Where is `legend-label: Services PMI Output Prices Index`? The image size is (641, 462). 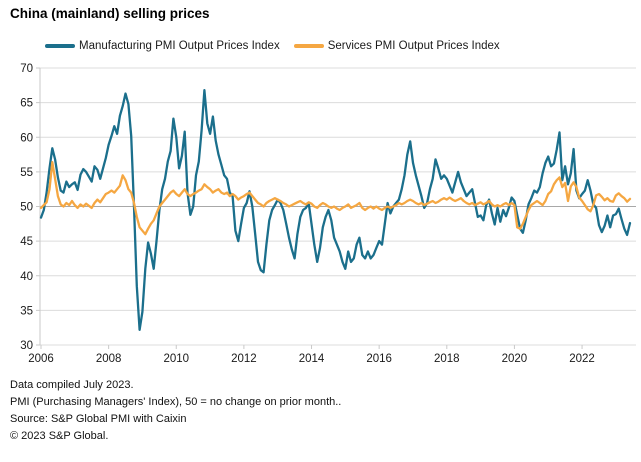
legend-label: Services PMI Output Prices Index is located at coordinates (413, 46).